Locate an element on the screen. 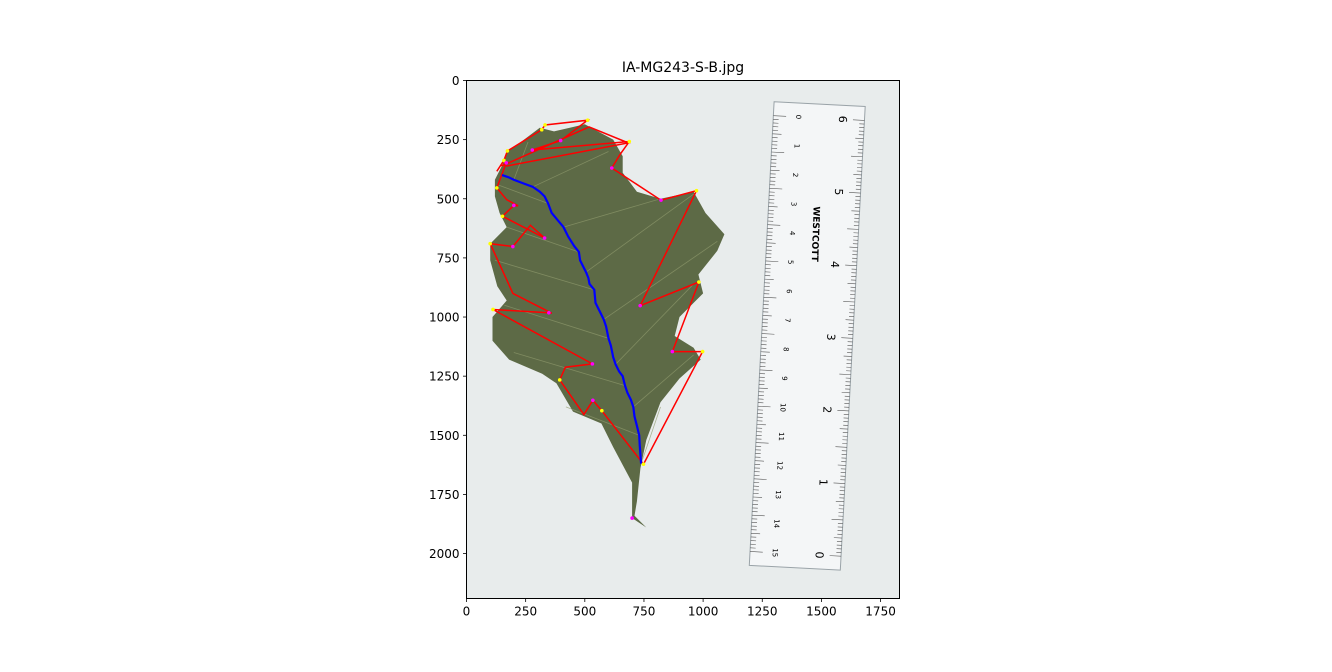 The height and width of the screenshot is (672, 1332). ruler-cm-label: 0 is located at coordinates (798, 117).